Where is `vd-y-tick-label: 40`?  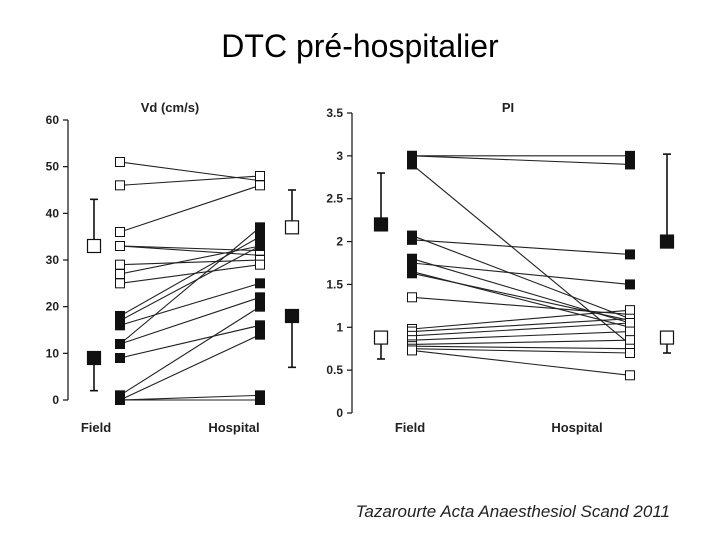
vd-y-tick-label: 40 is located at coordinates (53, 213).